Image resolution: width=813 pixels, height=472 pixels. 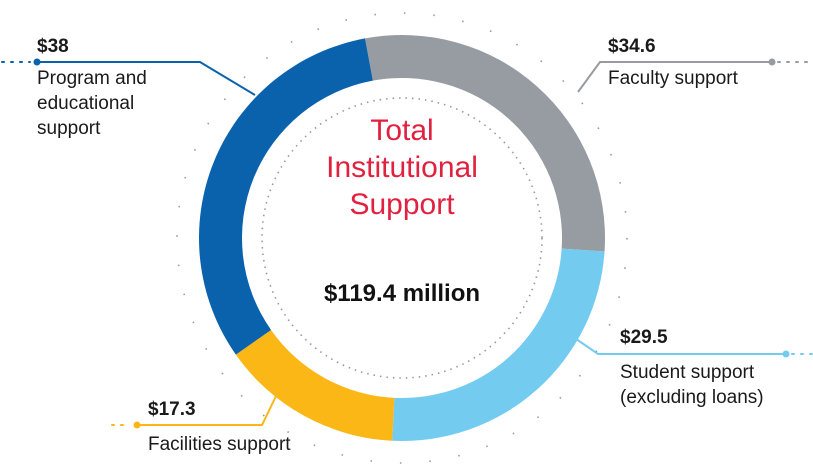 I want to click on category-label: Faculty support, so click(x=673, y=78).